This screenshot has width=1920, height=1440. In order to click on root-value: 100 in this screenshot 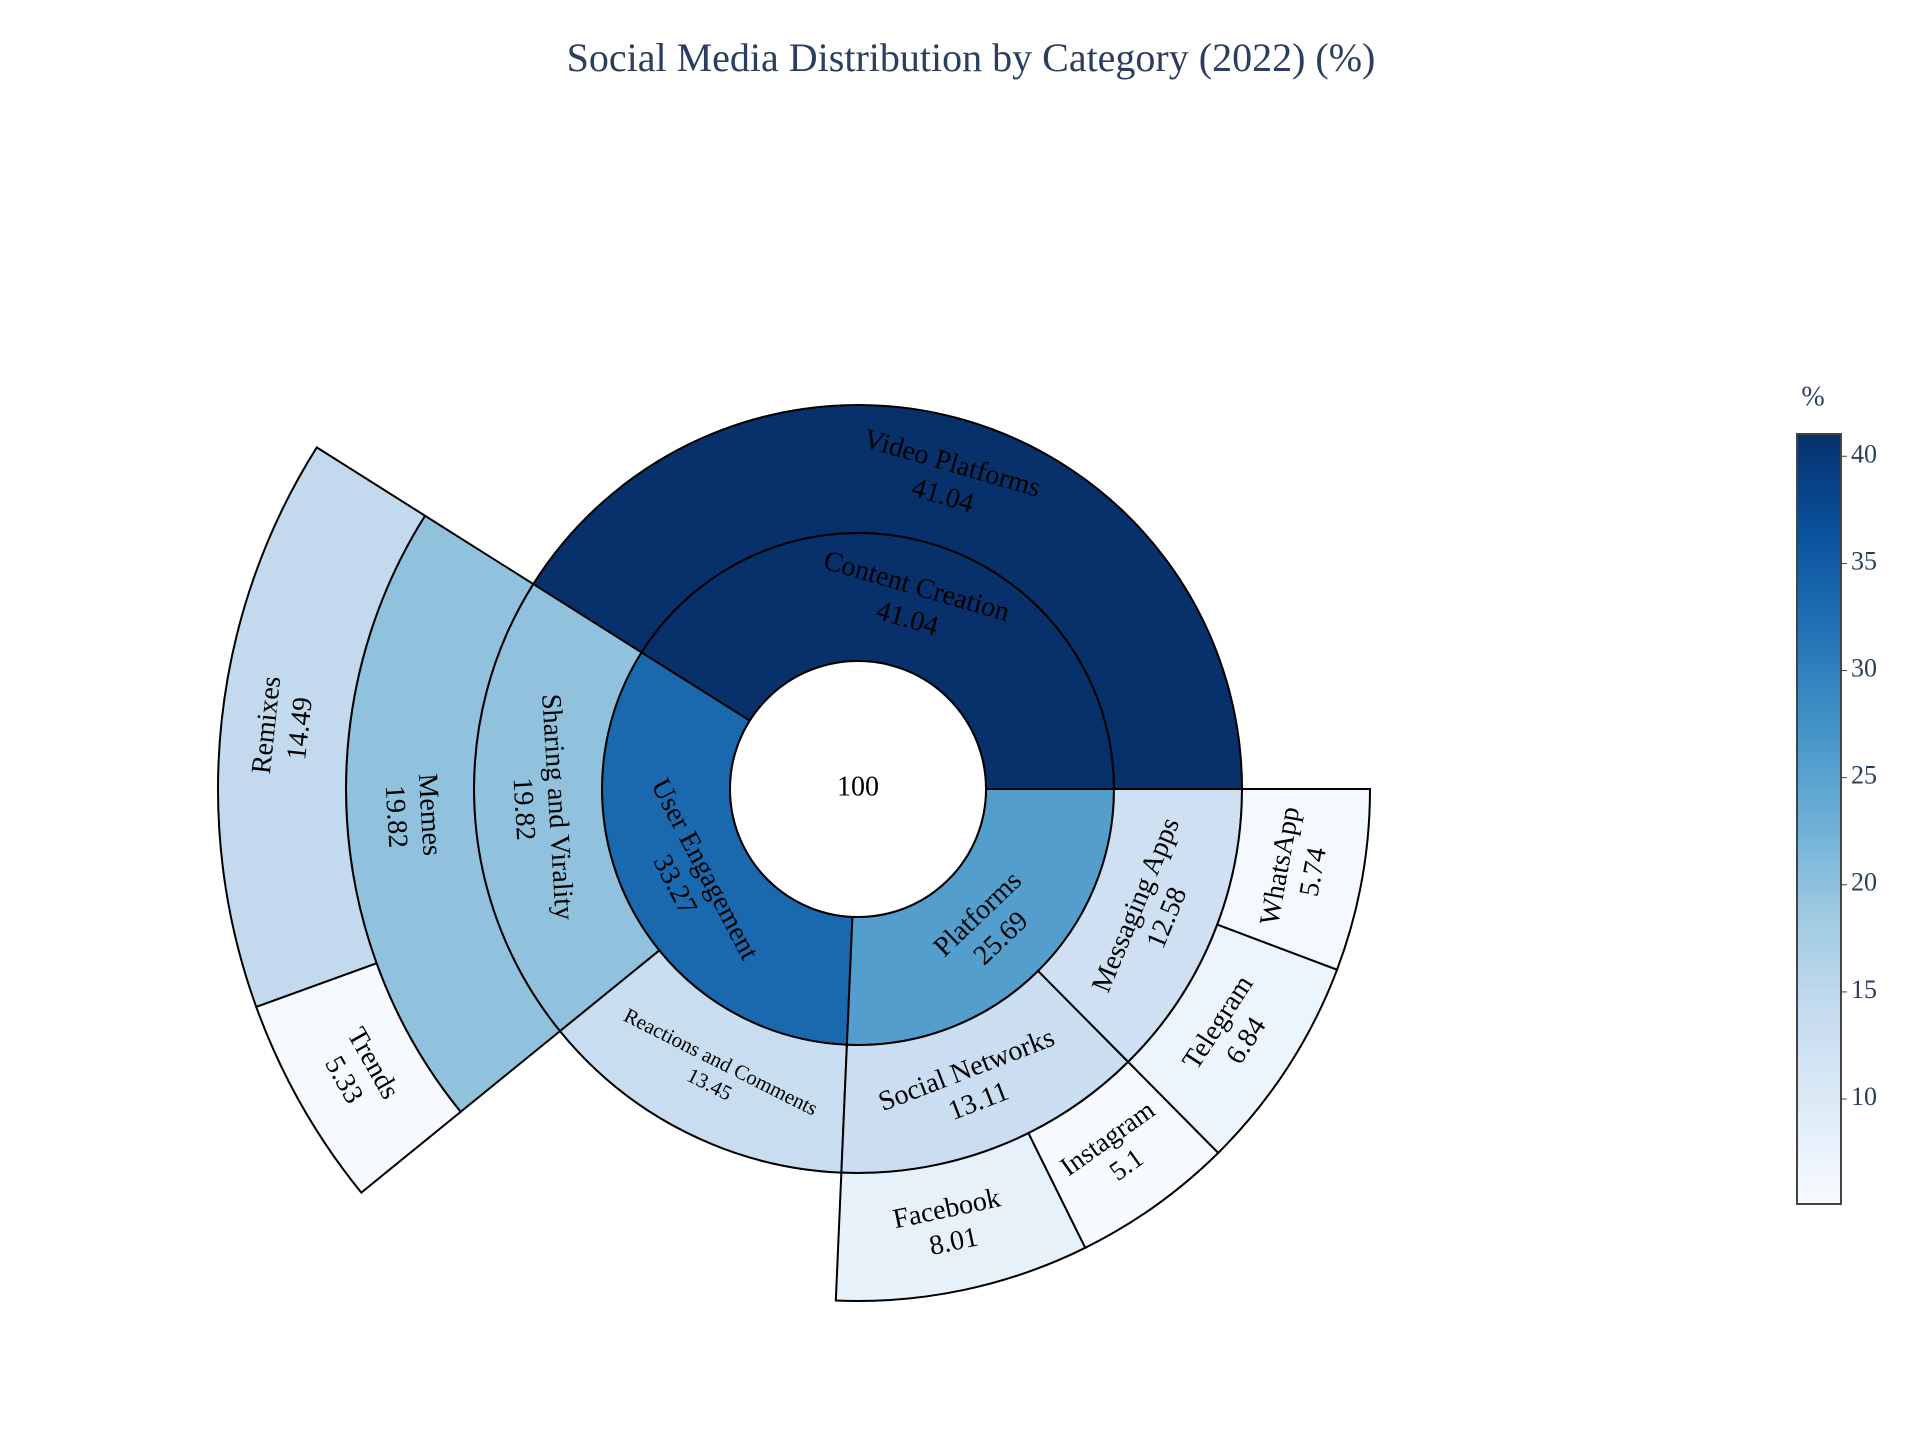, I will do `click(858, 786)`.